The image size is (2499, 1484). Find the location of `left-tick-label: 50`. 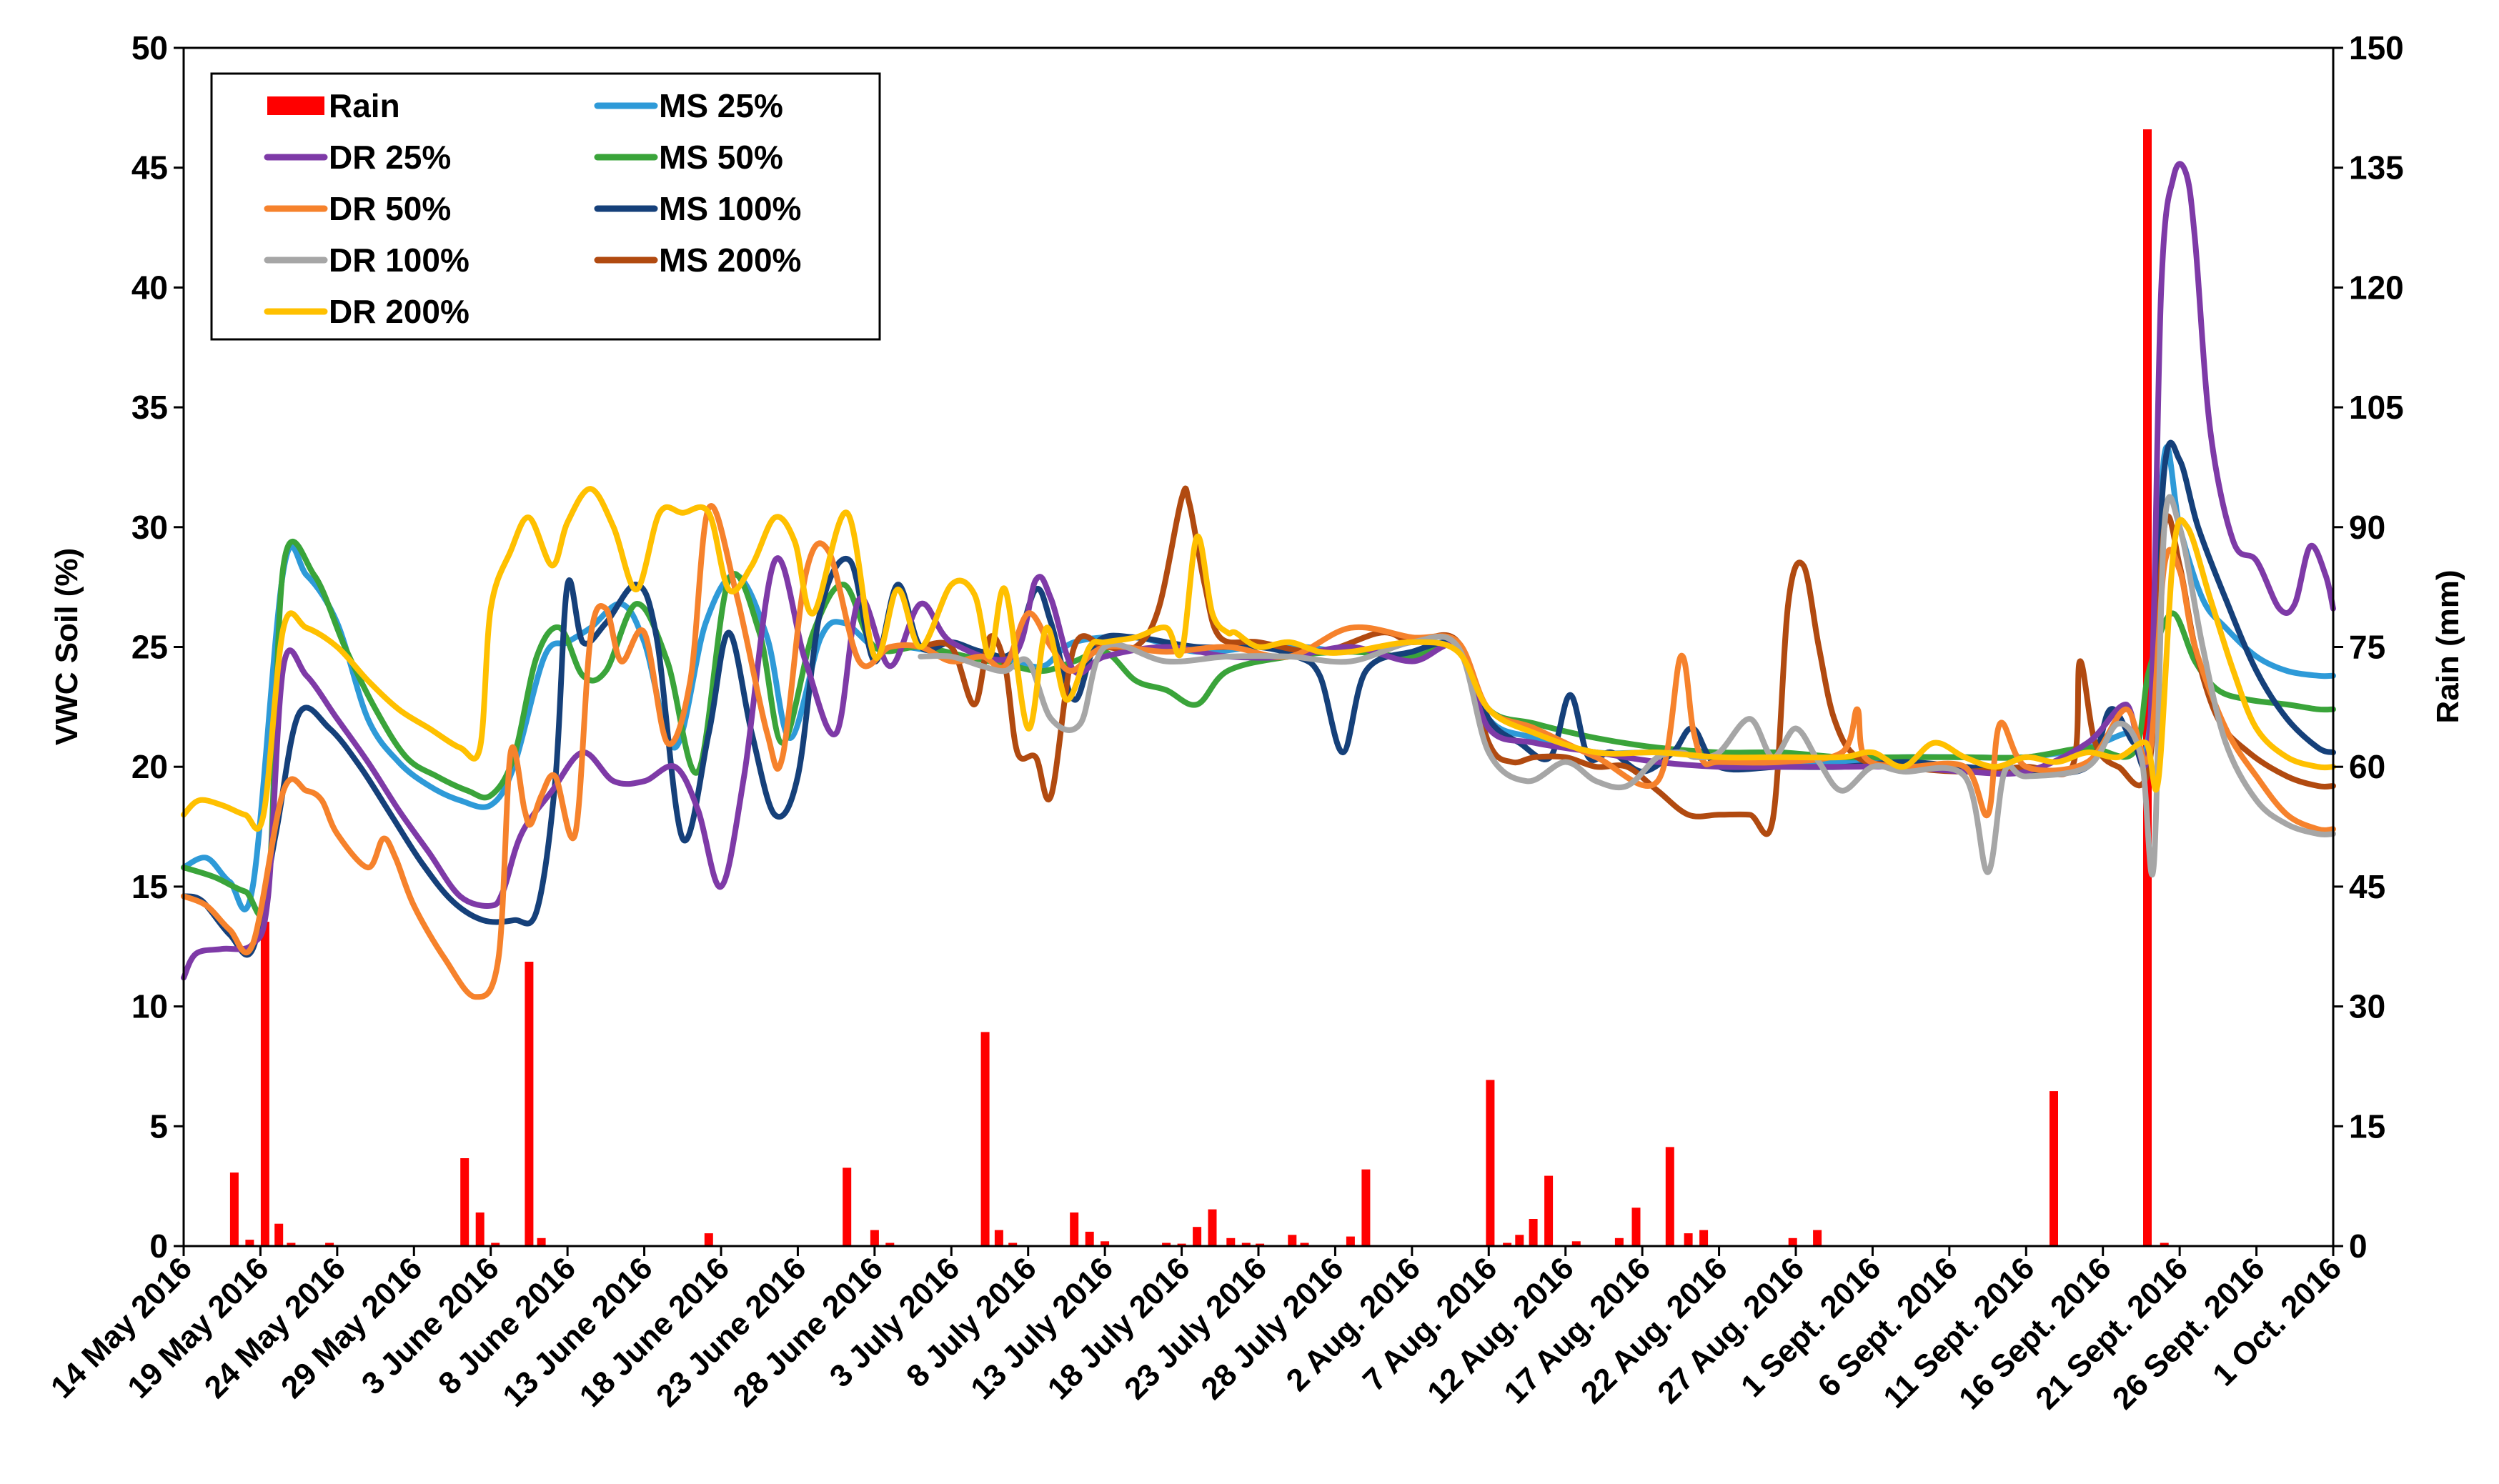

left-tick-label: 50 is located at coordinates (150, 47).